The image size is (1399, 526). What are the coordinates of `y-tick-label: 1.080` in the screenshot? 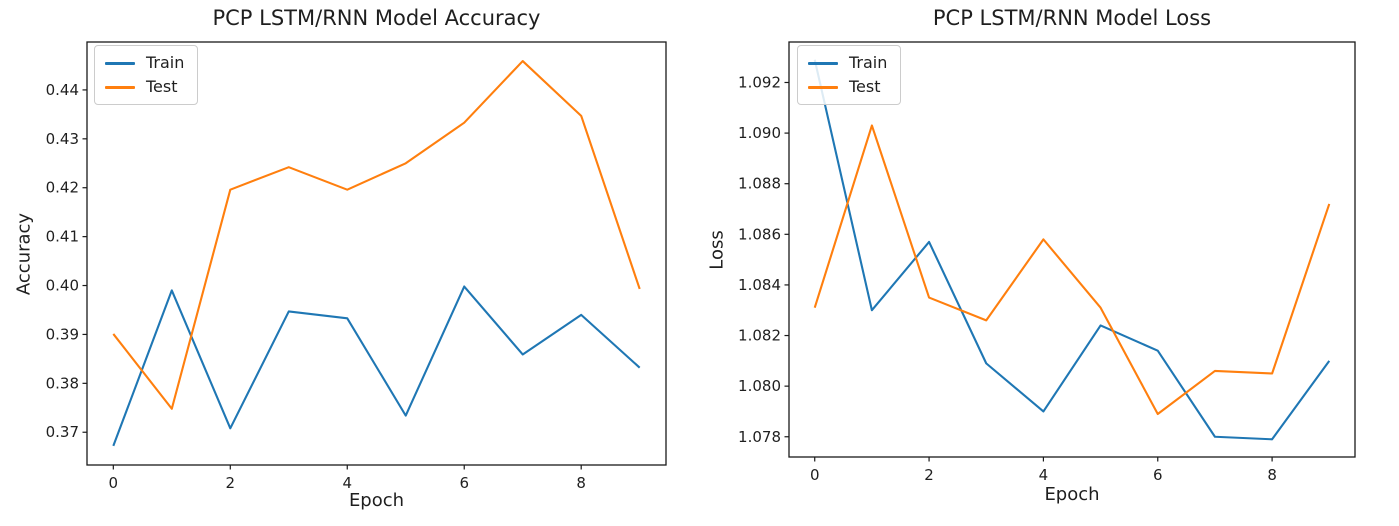 It's located at (759, 386).